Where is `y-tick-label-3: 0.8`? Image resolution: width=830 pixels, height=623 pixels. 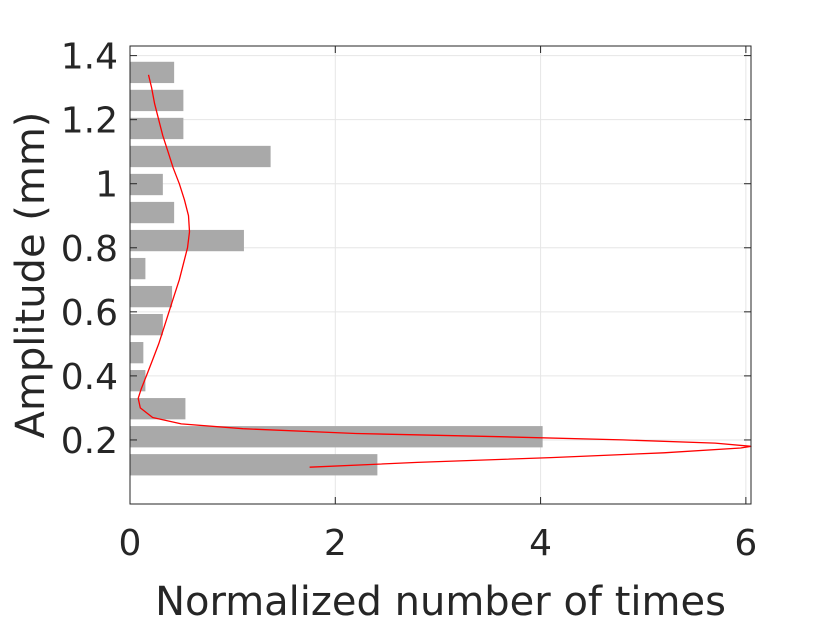 y-tick-label-3: 0.8 is located at coordinates (89, 249).